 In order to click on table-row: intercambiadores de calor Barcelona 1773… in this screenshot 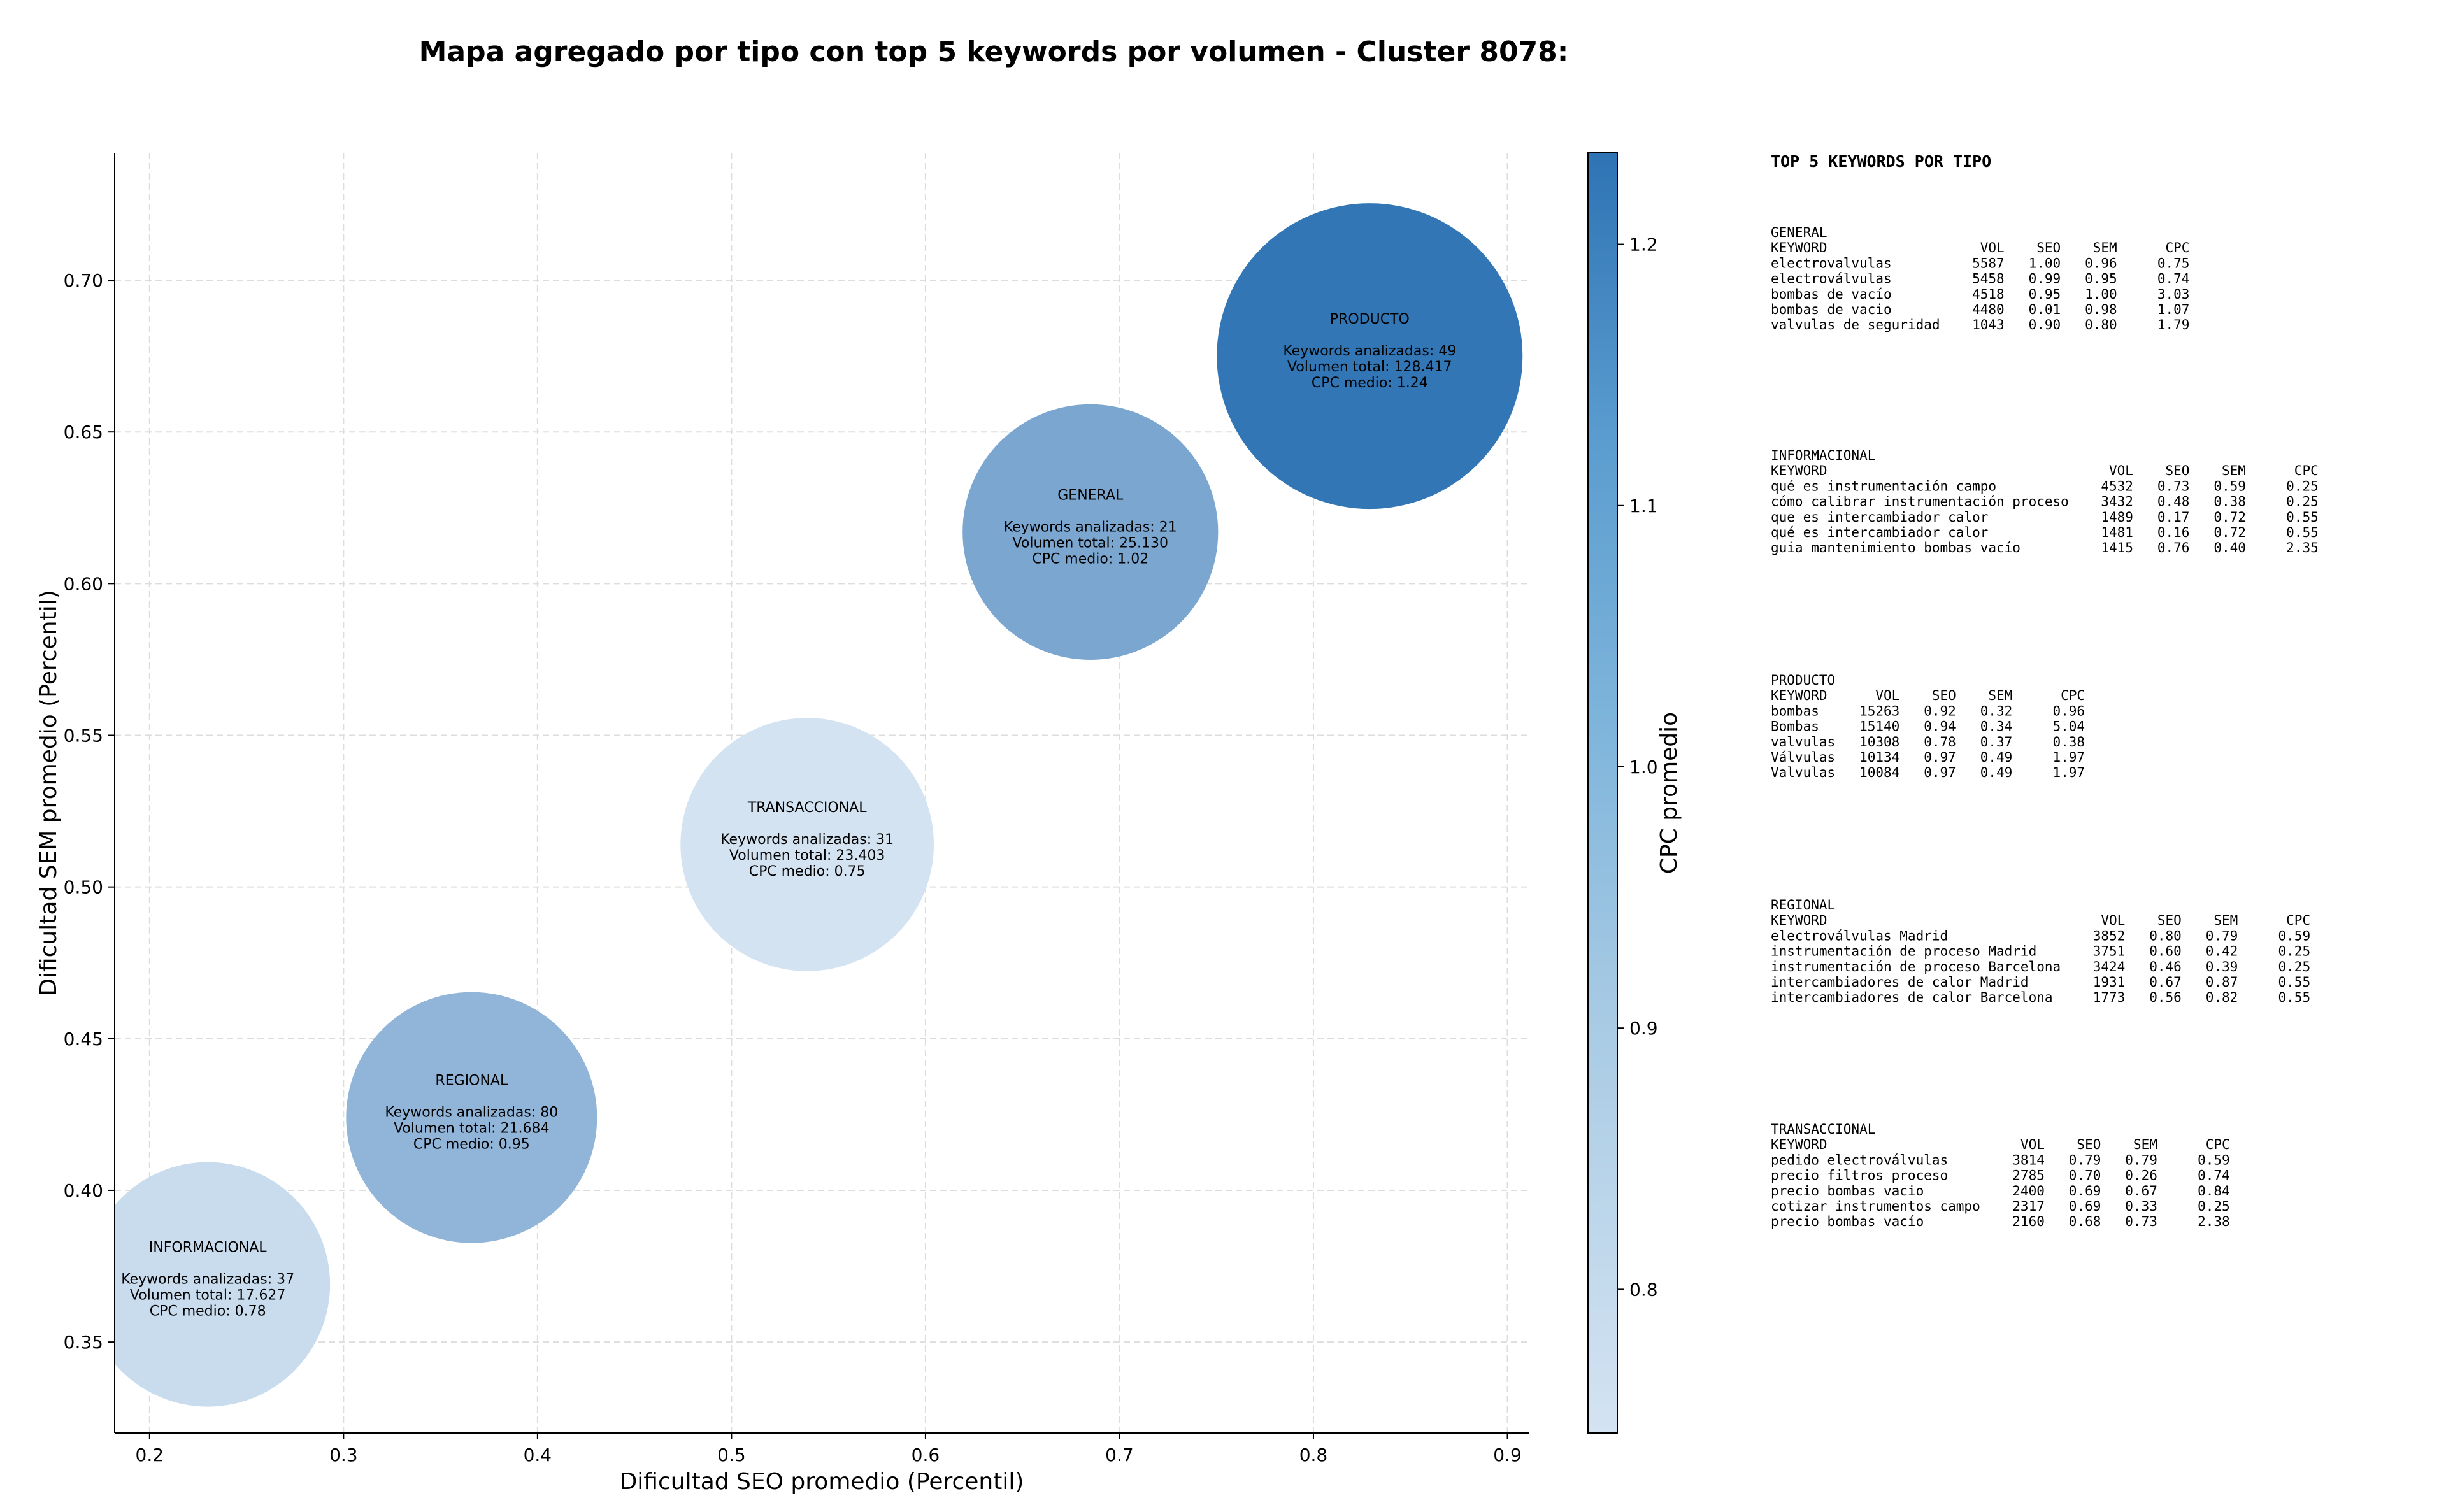, I will do `click(2040, 997)`.